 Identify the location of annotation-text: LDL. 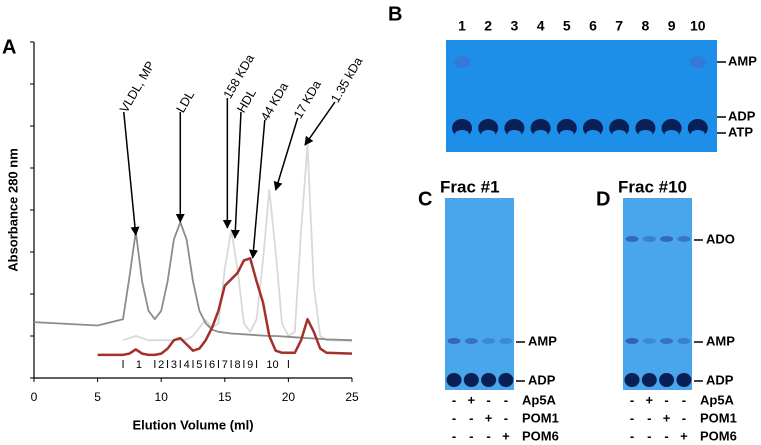
(186, 101).